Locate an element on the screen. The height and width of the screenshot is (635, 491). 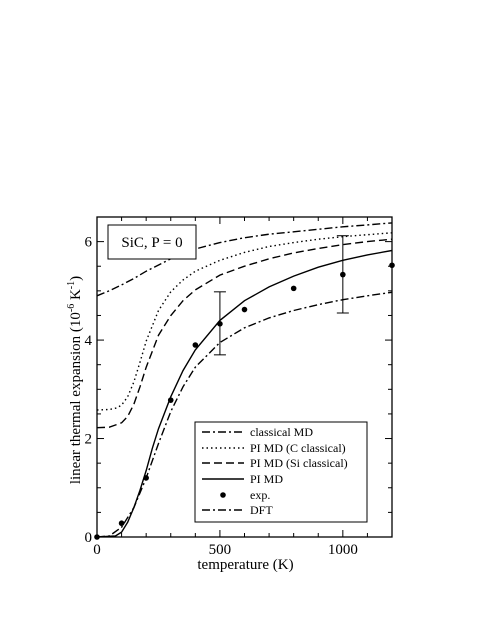
svg-text:linear thermal expansion (10-6: linear thermal expansion (10-6 K-1) is located at coordinates (75, 380).